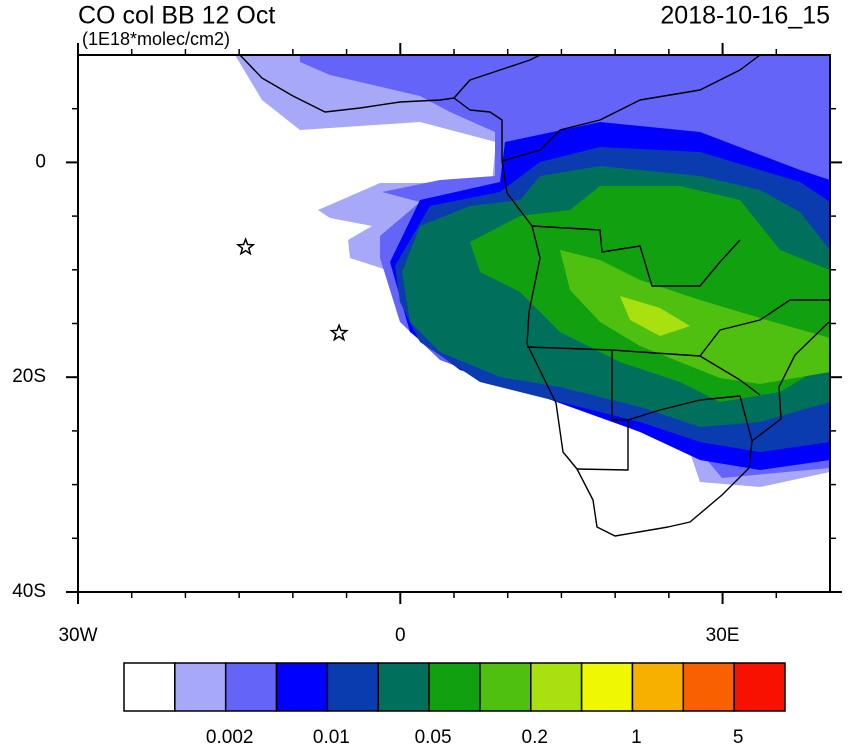  What do you see at coordinates (29, 591) in the screenshot?
I see `y-tick-label: 40S` at bounding box center [29, 591].